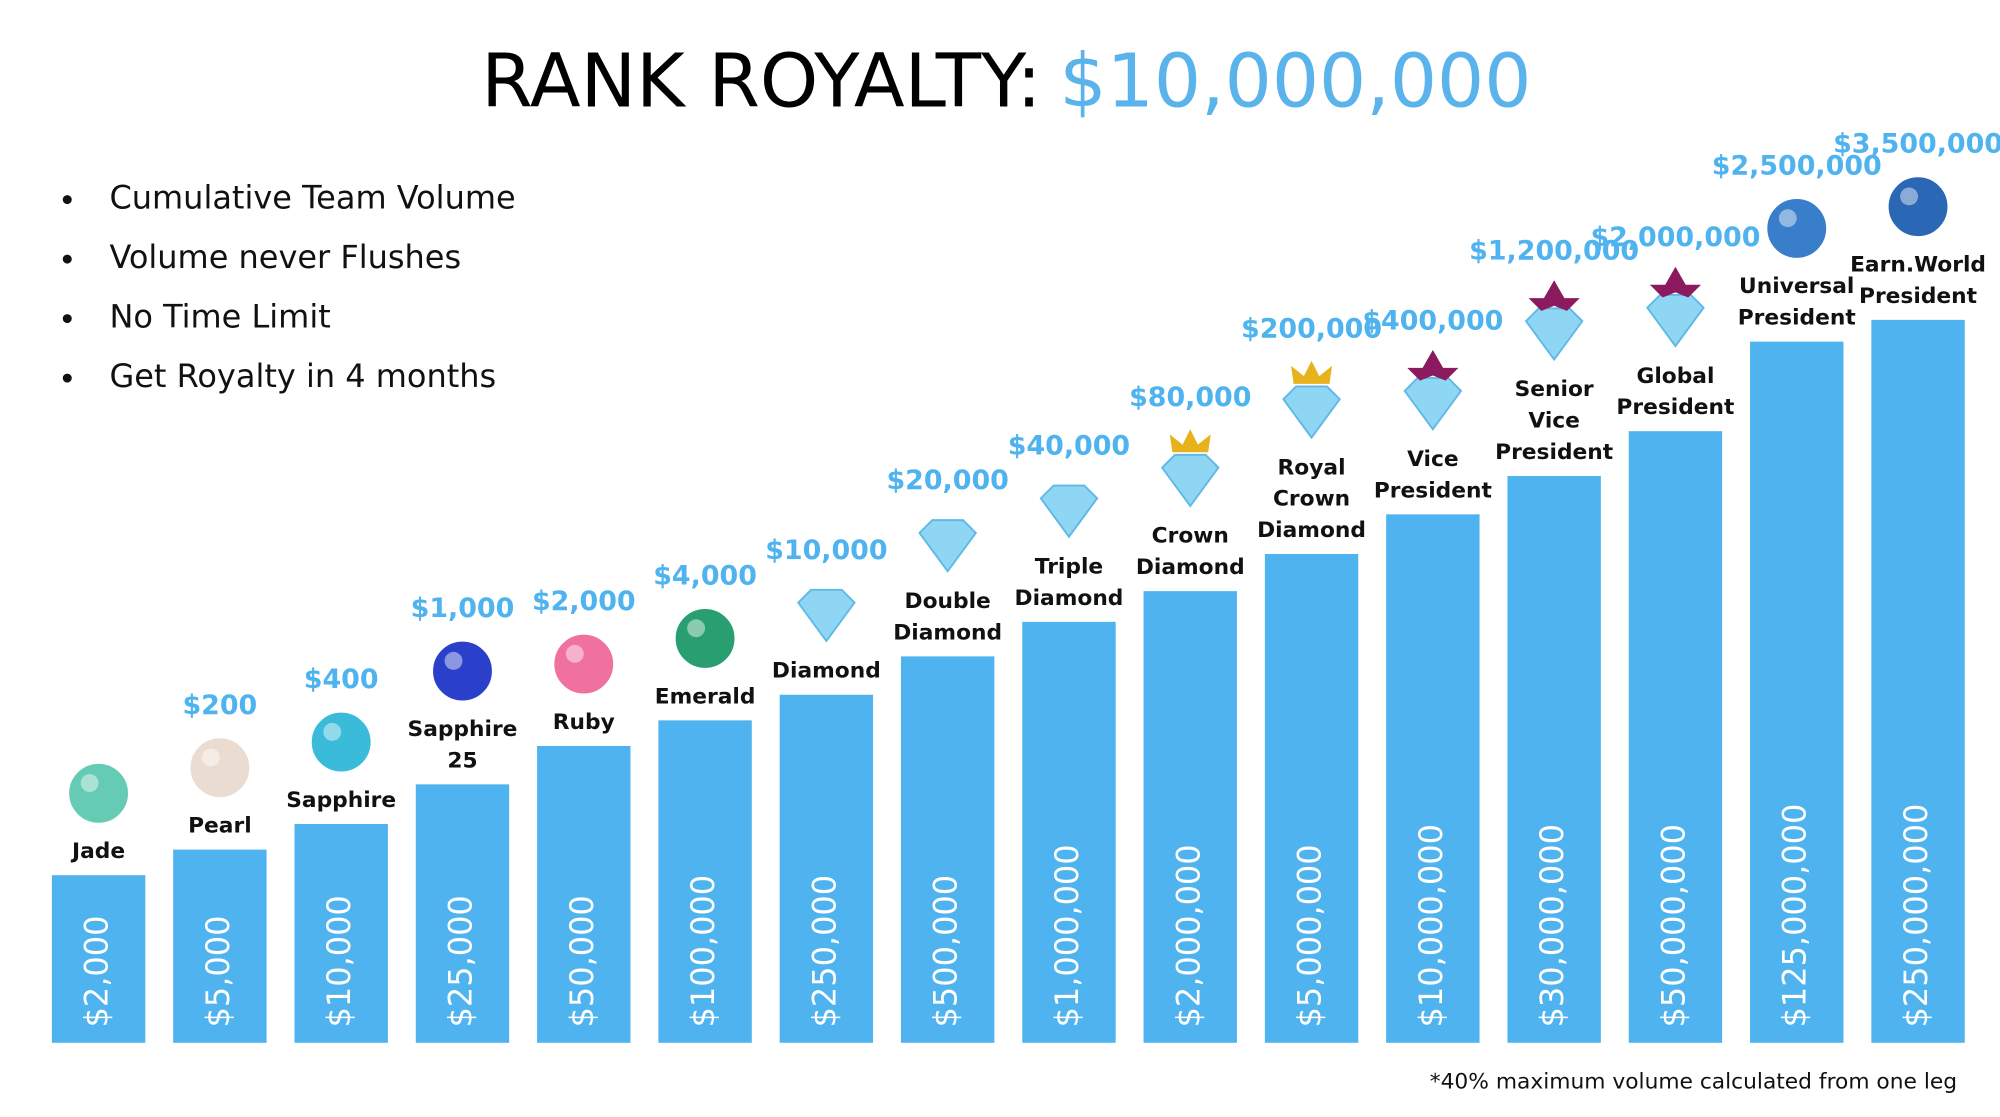 The height and width of the screenshot is (1117, 2000). Describe the element at coordinates (1190, 397) in the screenshot. I see `royalty-label: $80,000` at that location.